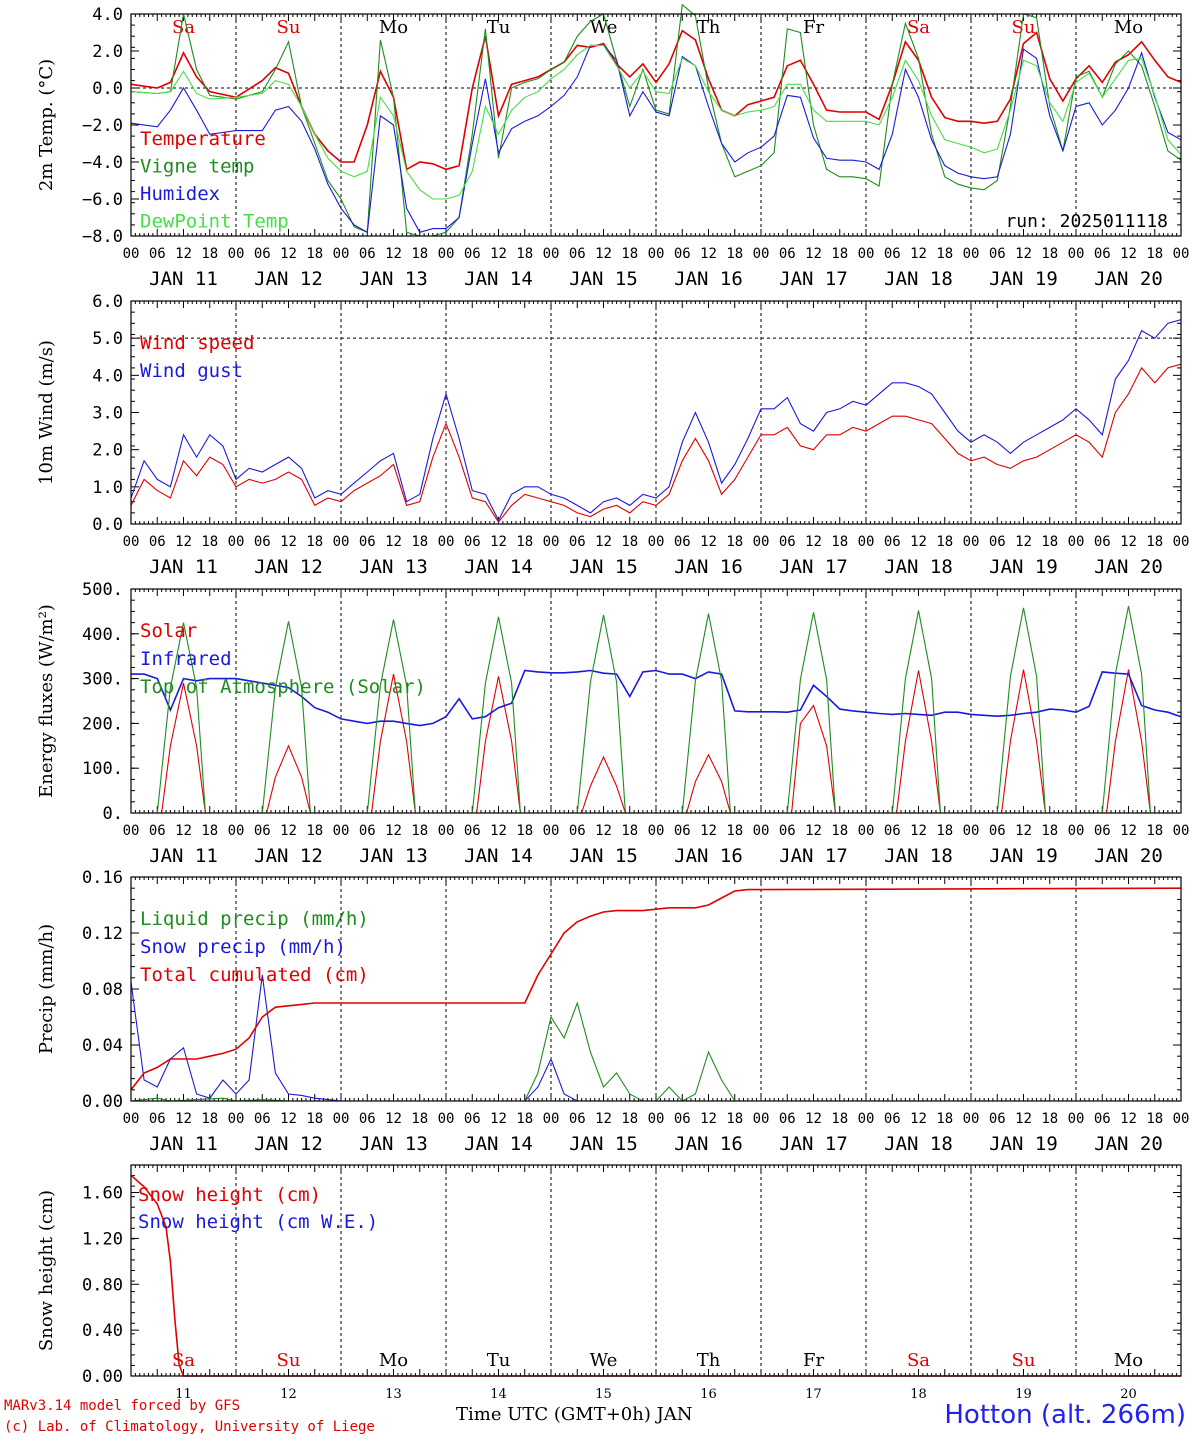 The image size is (1194, 1440). Describe the element at coordinates (709, 1360) in the screenshot. I see `weekday-label: Th` at that location.